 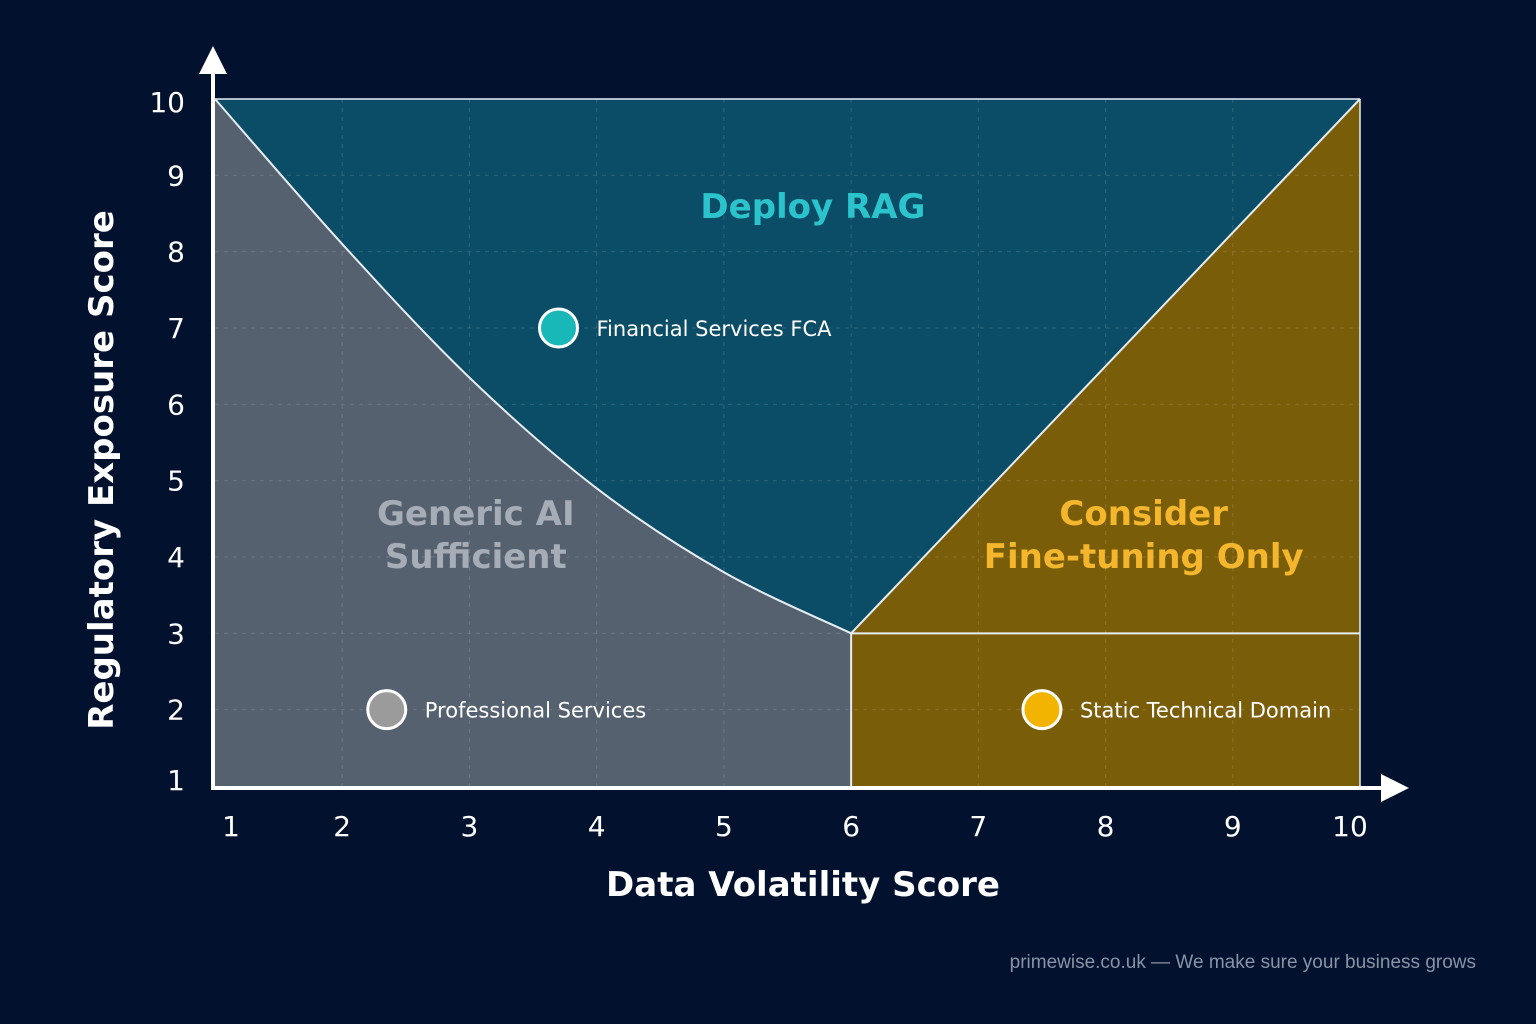 What do you see at coordinates (176, 175) in the screenshot?
I see `y-tick-label: 9` at bounding box center [176, 175].